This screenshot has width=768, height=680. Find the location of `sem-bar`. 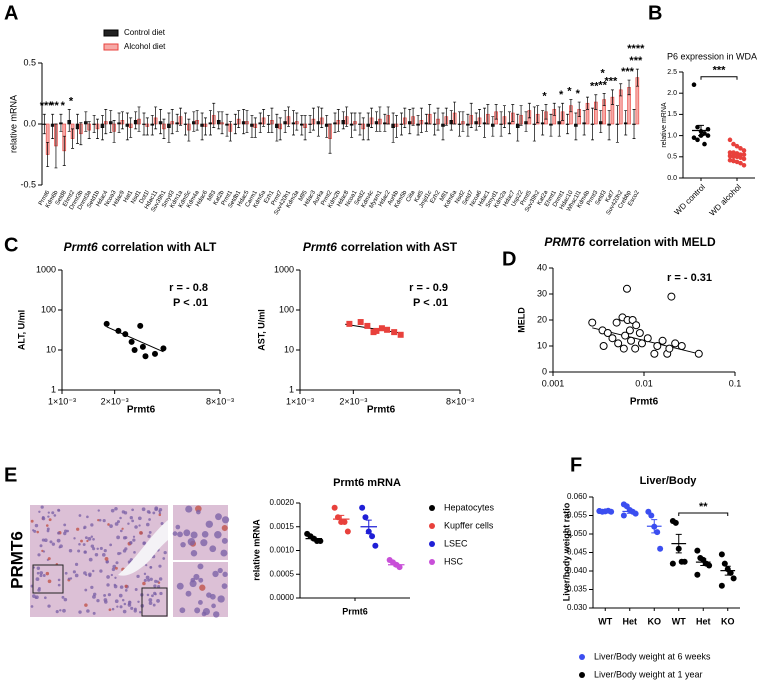

sem-bar is located at coordinates (737, 154).